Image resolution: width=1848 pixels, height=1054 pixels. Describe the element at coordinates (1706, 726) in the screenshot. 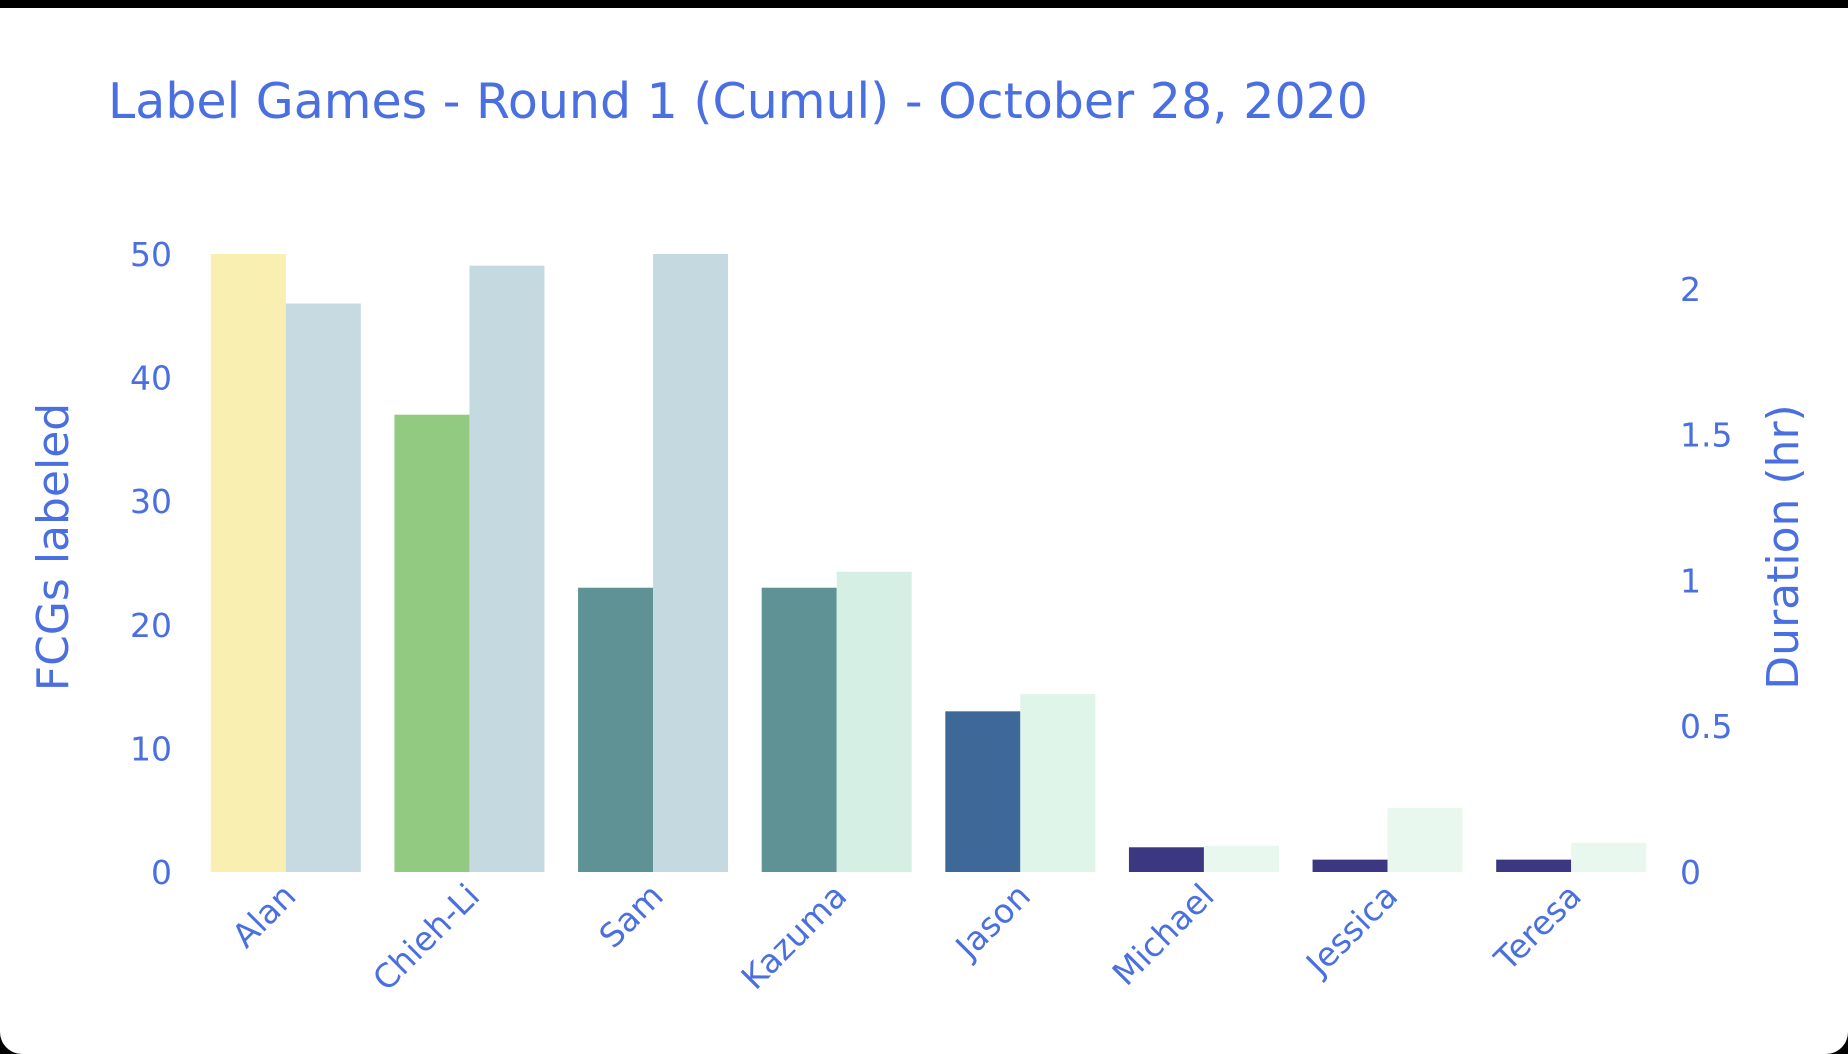

I see `y2-tick-label: 0.5` at that location.